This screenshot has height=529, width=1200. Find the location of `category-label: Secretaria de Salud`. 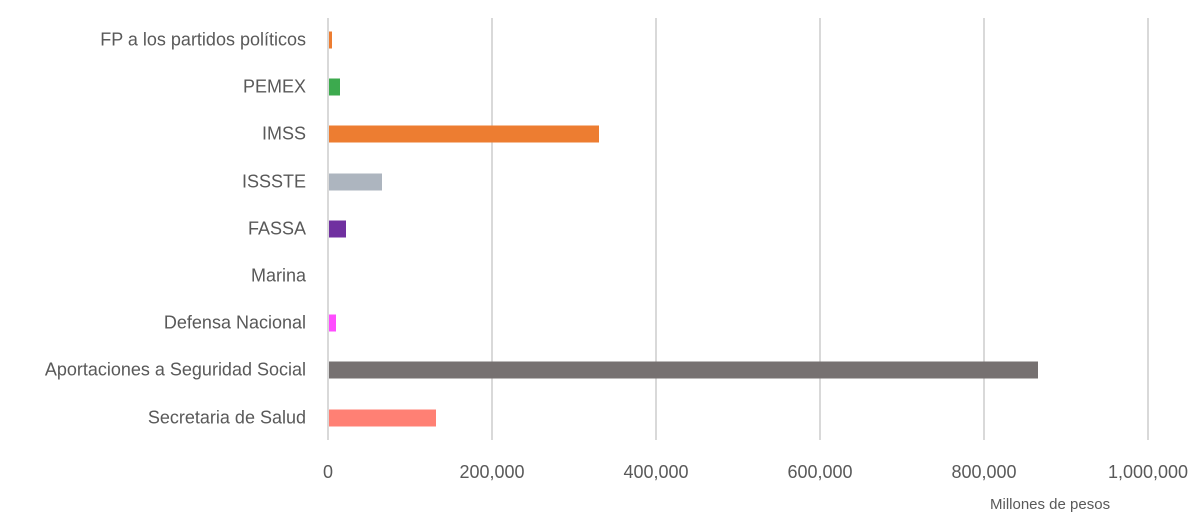

category-label: Secretaria de Salud is located at coordinates (226, 417).